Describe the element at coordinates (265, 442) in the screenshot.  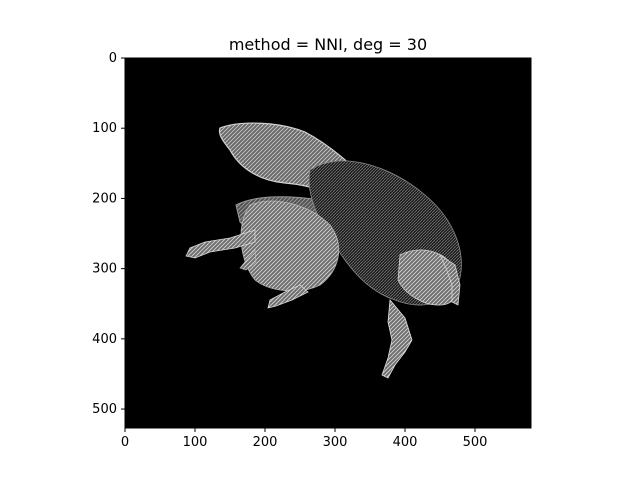
I see `x-tick-label-200: 200` at that location.